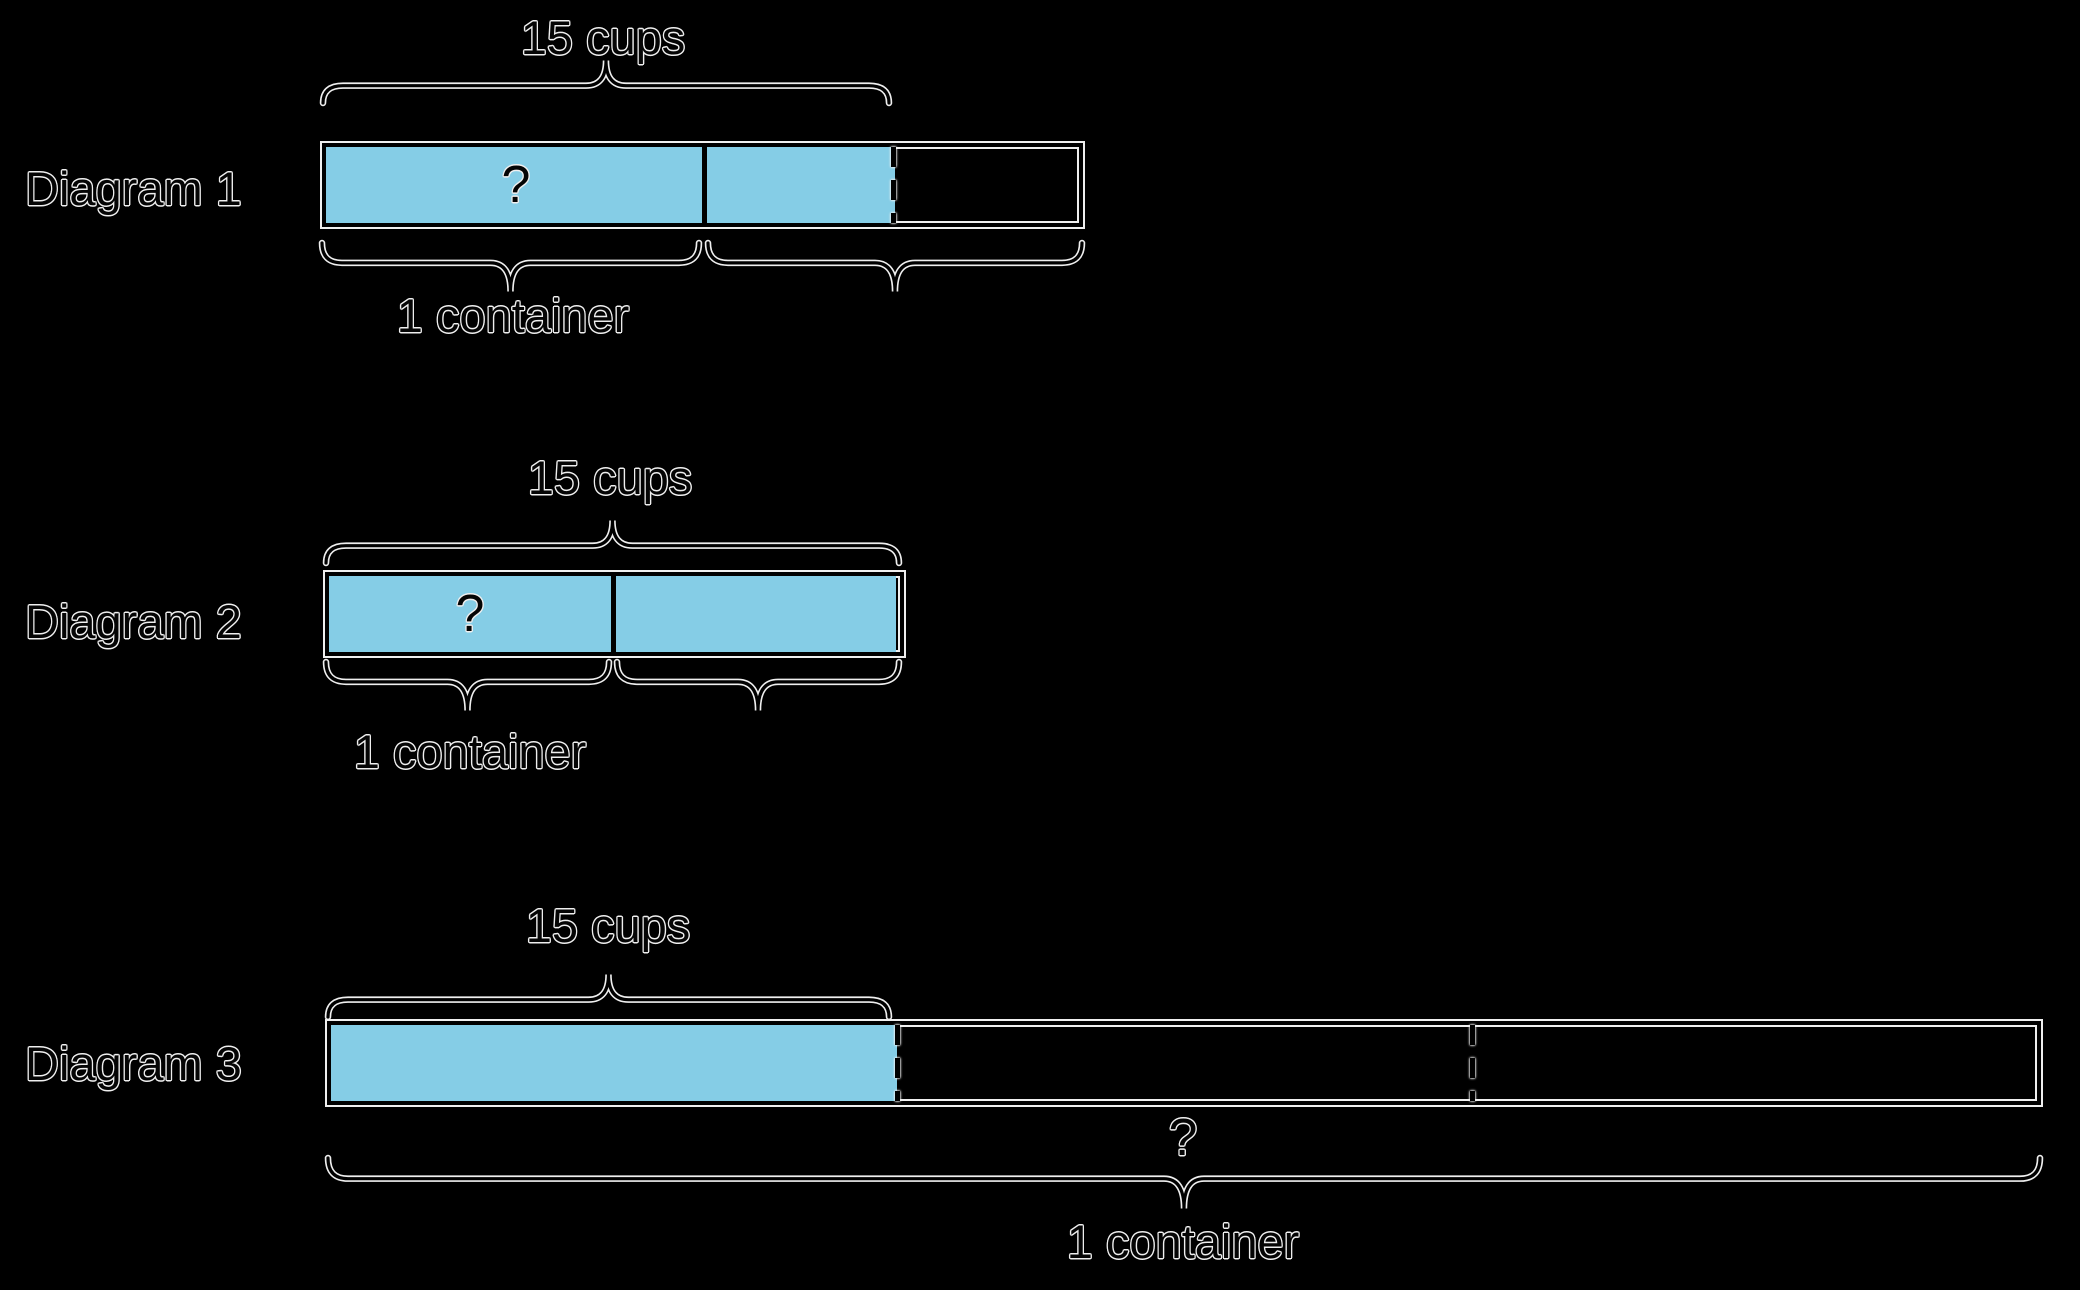 The width and height of the screenshot is (2080, 1290). I want to click on diagram-2-title: Diagram 2, so click(133, 621).